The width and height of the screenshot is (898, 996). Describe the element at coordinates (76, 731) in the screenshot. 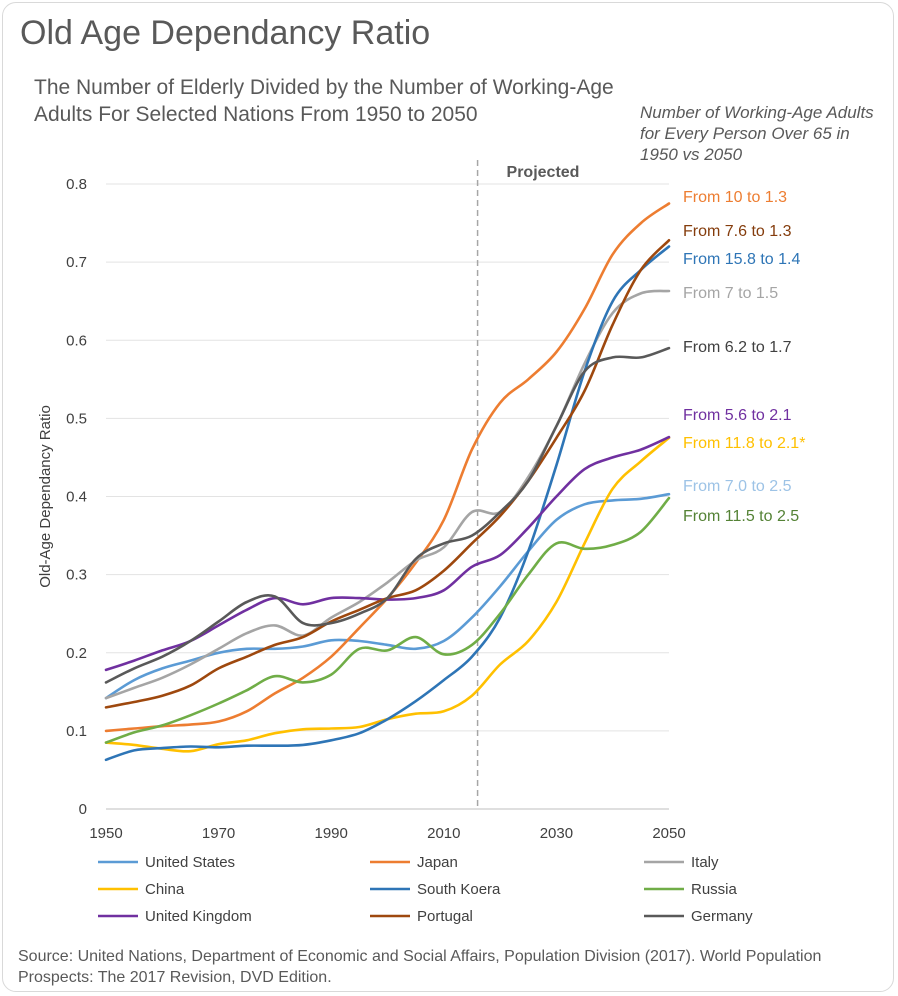

I see `y-tick-label: 0.1` at that location.